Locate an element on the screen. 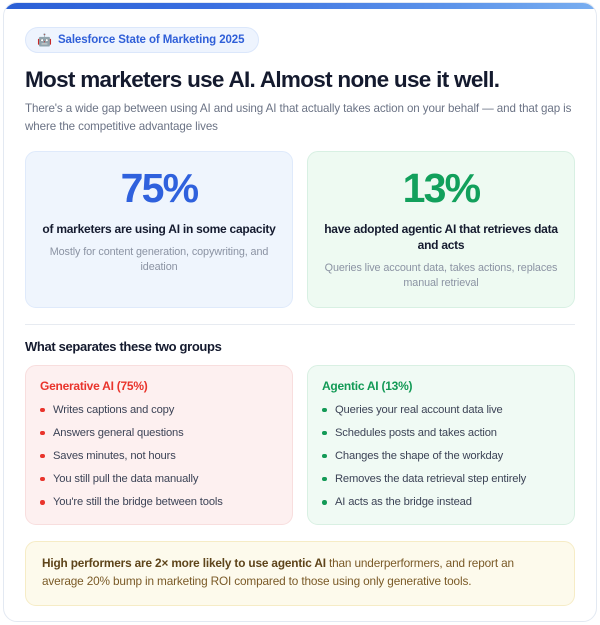  list-item: Answers general questions is located at coordinates (159, 433).